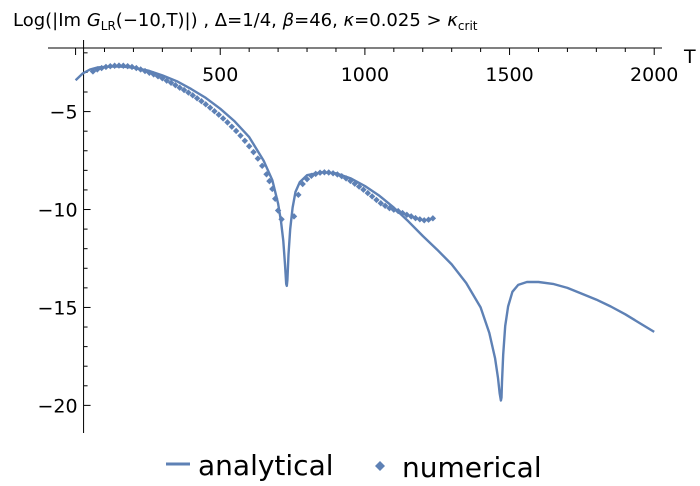 The height and width of the screenshot is (486, 700). Describe the element at coordinates (108, 26) in the screenshot. I see `title-part: LR` at that location.